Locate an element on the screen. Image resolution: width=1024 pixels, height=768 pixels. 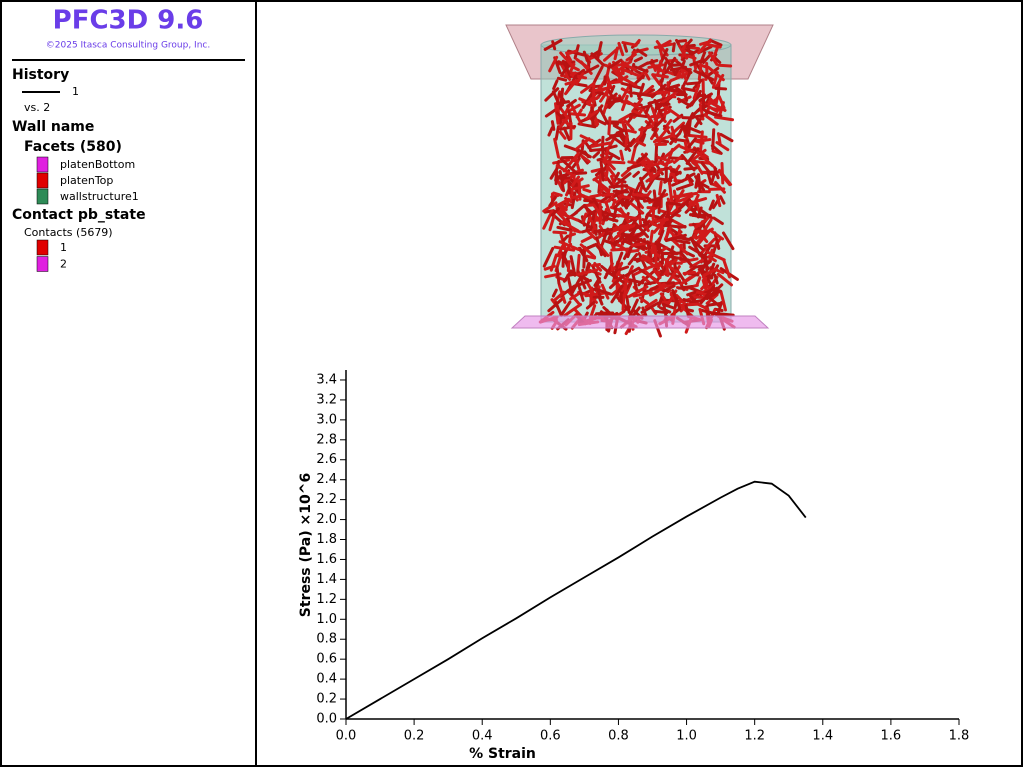
y-tick-label: 2.2 is located at coordinates (326, 499).